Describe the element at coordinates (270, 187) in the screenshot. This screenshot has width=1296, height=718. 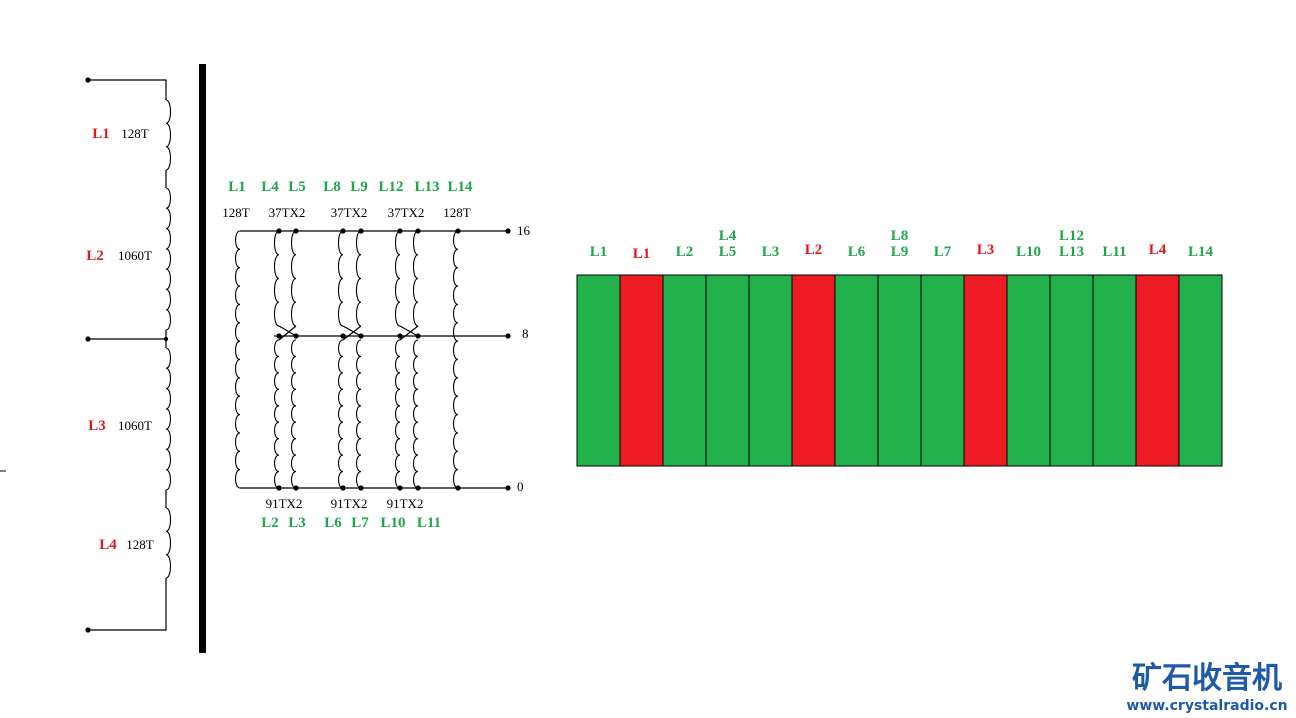
I see `secondary-top-label: L4` at that location.